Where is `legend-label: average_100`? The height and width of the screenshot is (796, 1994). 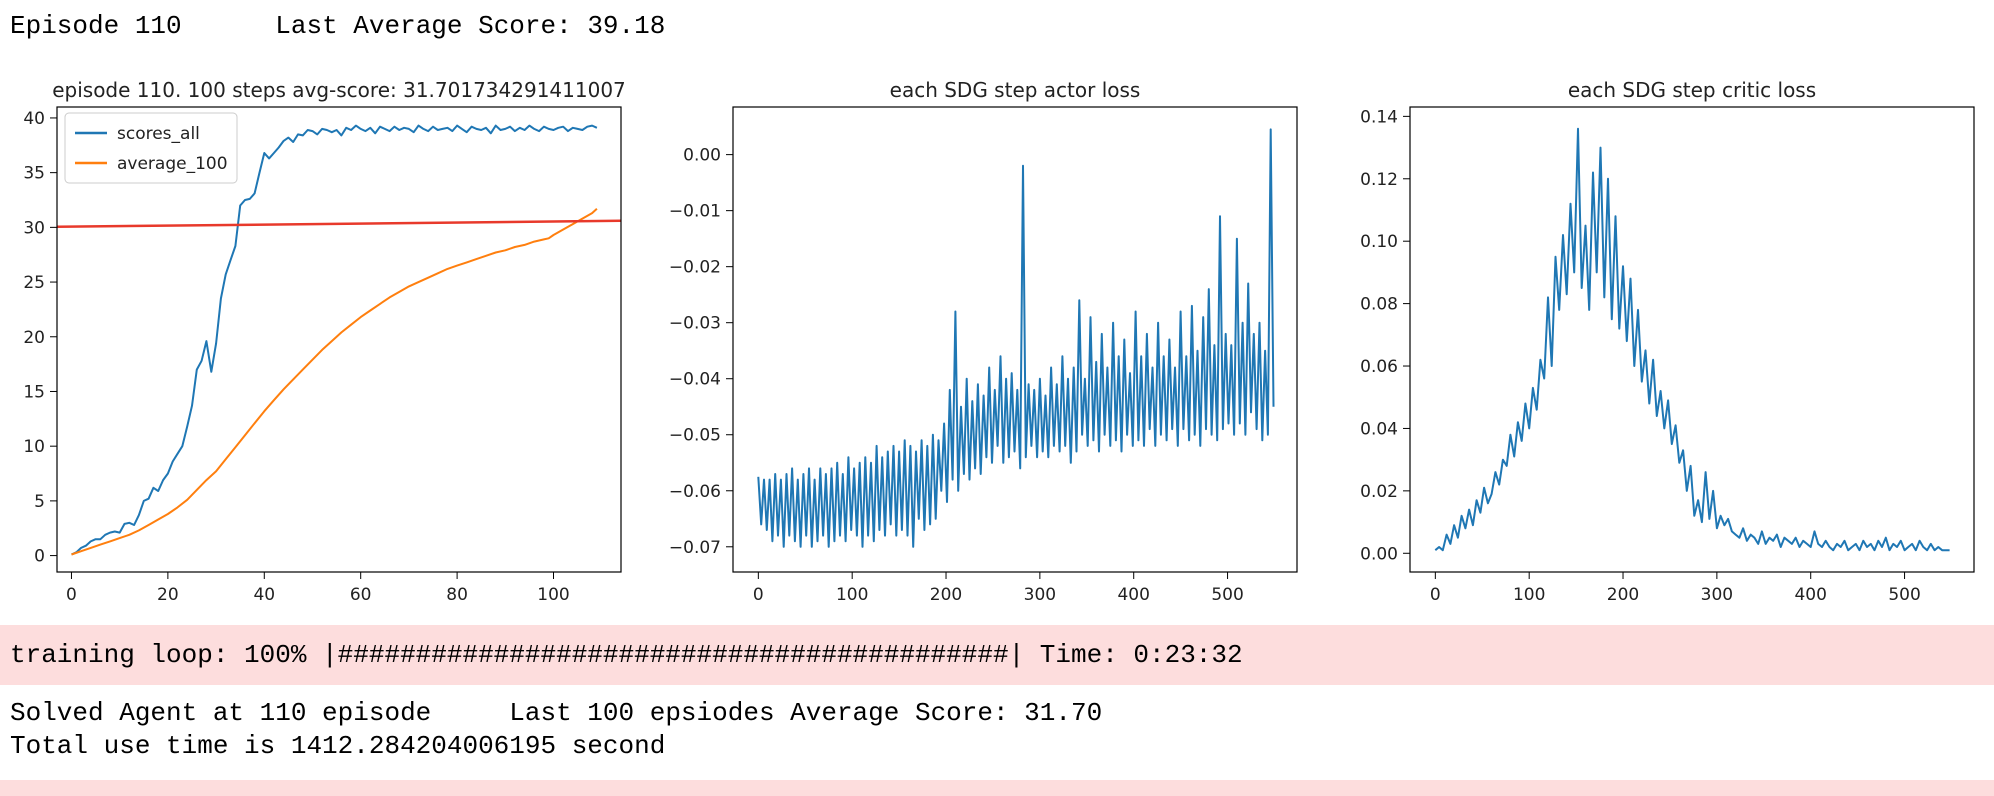
legend-label: average_100 is located at coordinates (172, 164).